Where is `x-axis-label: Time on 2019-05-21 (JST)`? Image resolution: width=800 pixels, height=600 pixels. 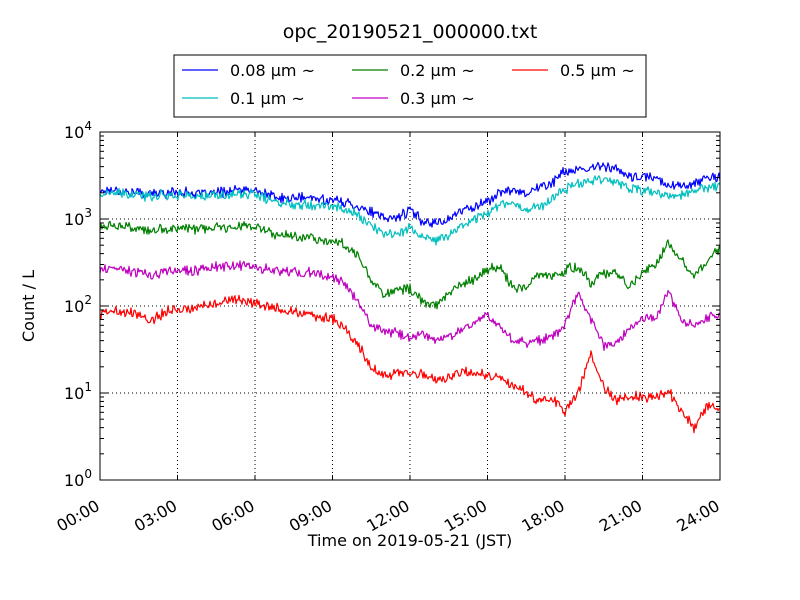
x-axis-label: Time on 2019-05-21 (JST) is located at coordinates (409, 540).